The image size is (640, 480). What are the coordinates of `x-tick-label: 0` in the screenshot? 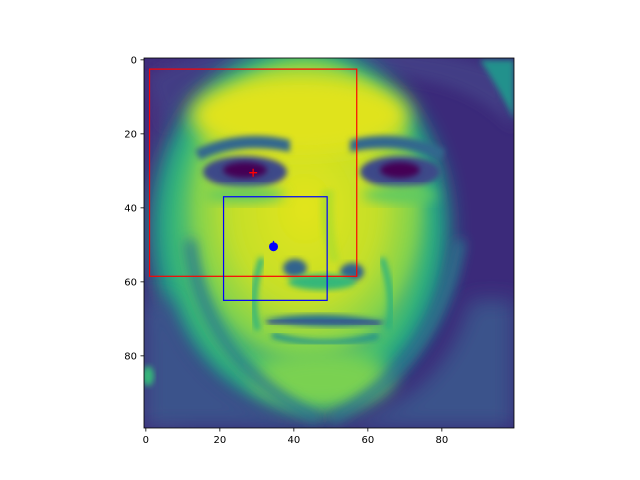 It's located at (146, 440).